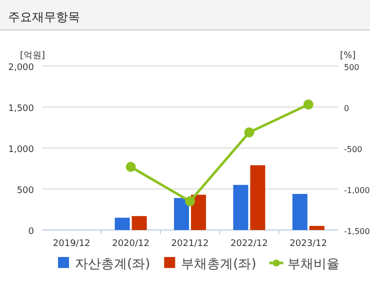 Image resolution: width=370 pixels, height=285 pixels. What do you see at coordinates (21, 109) in the screenshot?
I see `y-tick-label: 1,500` at bounding box center [21, 109].